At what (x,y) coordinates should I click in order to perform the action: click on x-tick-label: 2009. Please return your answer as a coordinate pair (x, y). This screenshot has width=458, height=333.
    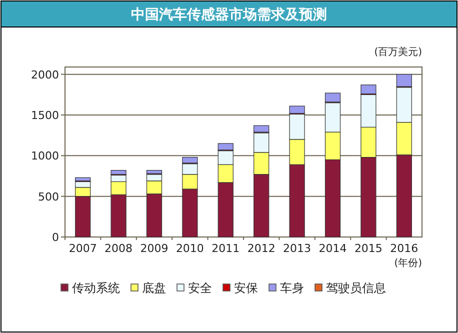
    Looking at the image, I should click on (154, 248).